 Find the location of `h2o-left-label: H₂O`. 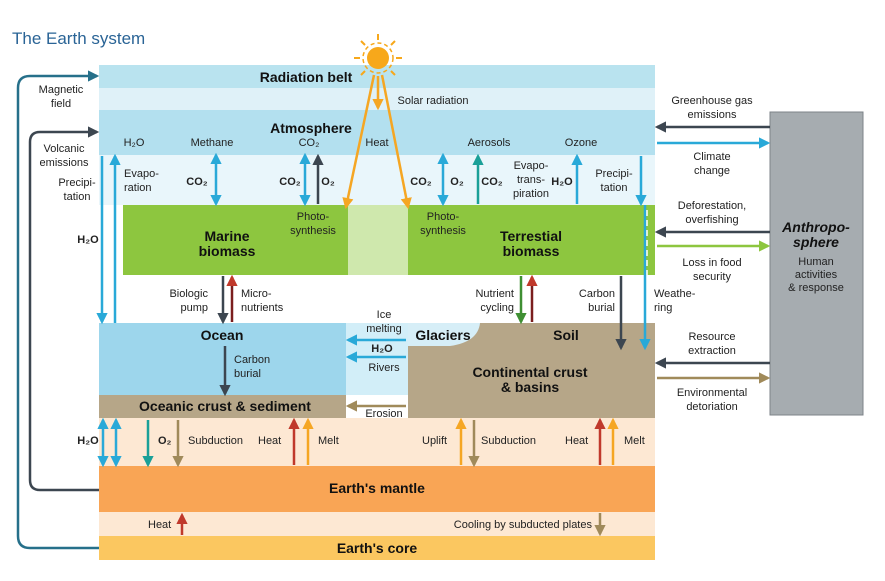

h2o-left-label: H₂O is located at coordinates (88, 240).